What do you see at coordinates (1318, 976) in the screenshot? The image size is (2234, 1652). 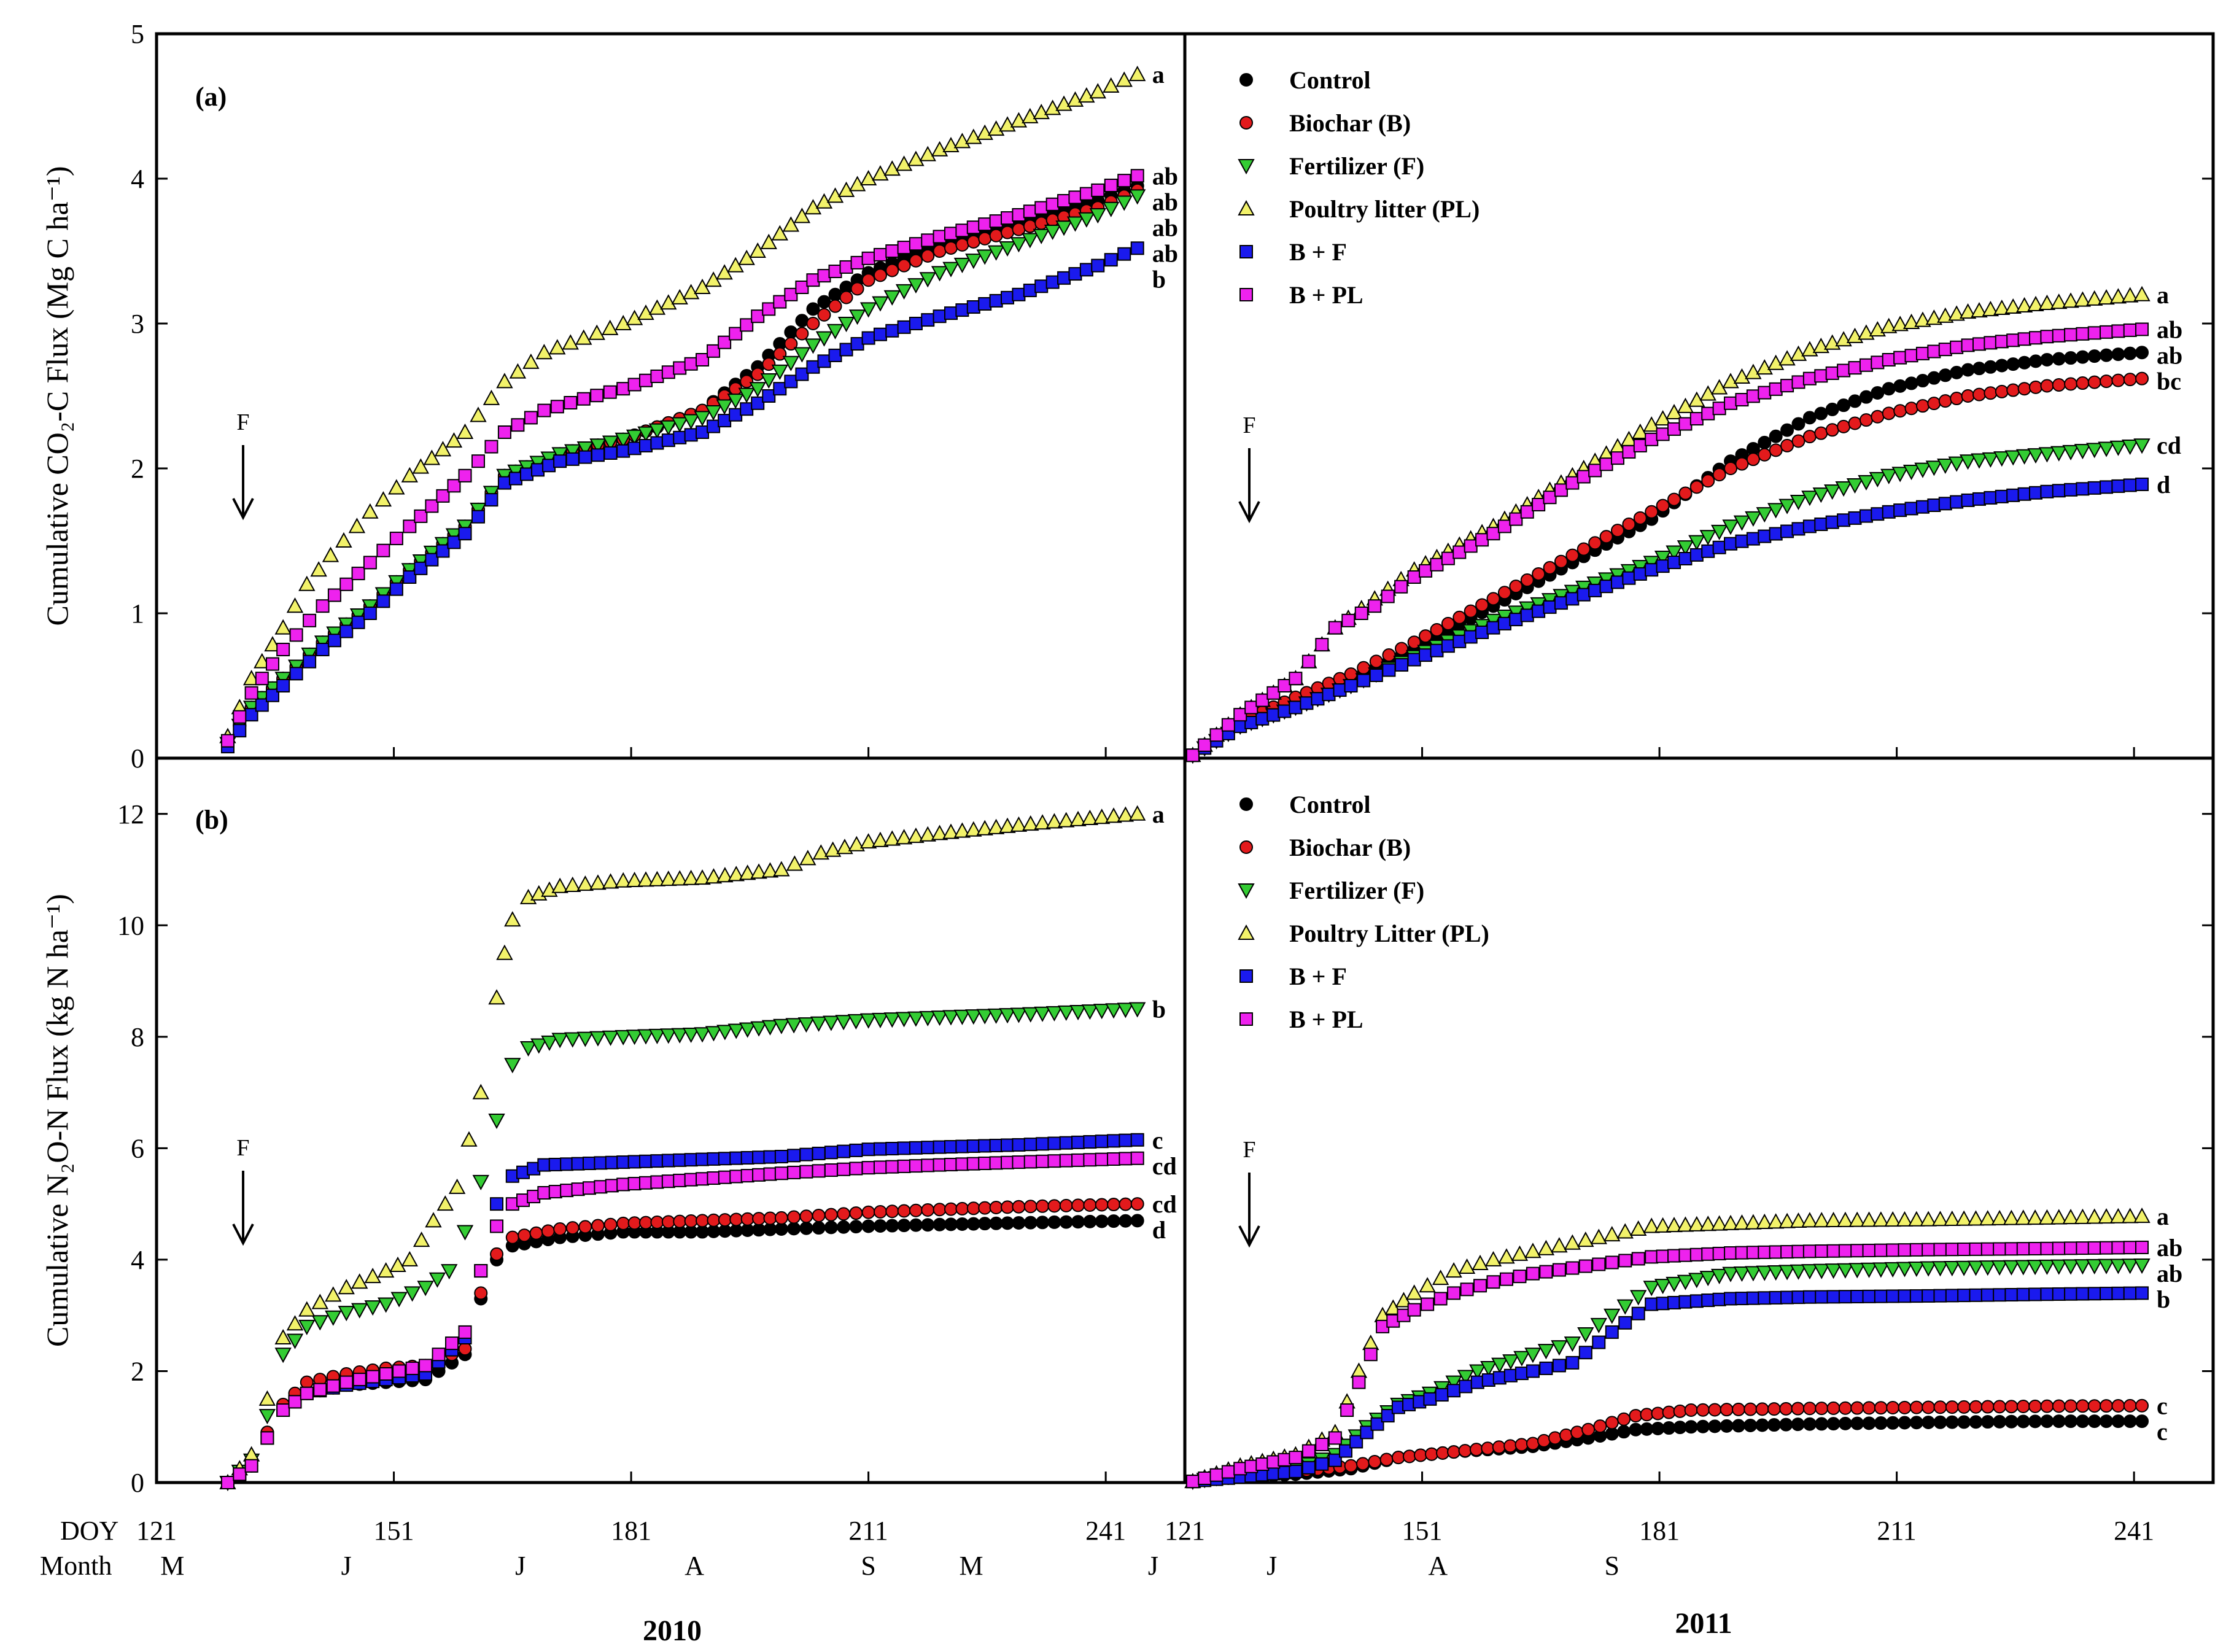 I see `legend-label: B + F` at bounding box center [1318, 976].